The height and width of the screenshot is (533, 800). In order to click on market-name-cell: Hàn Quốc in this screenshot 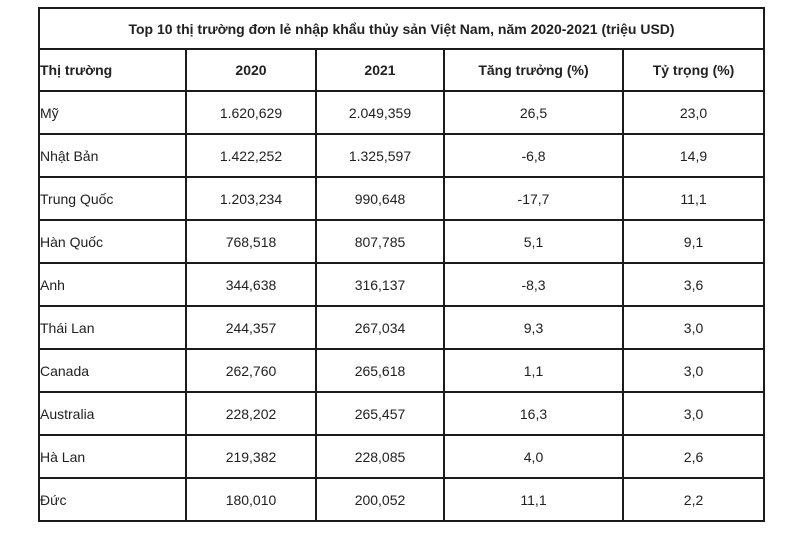, I will do `click(112, 241)`.